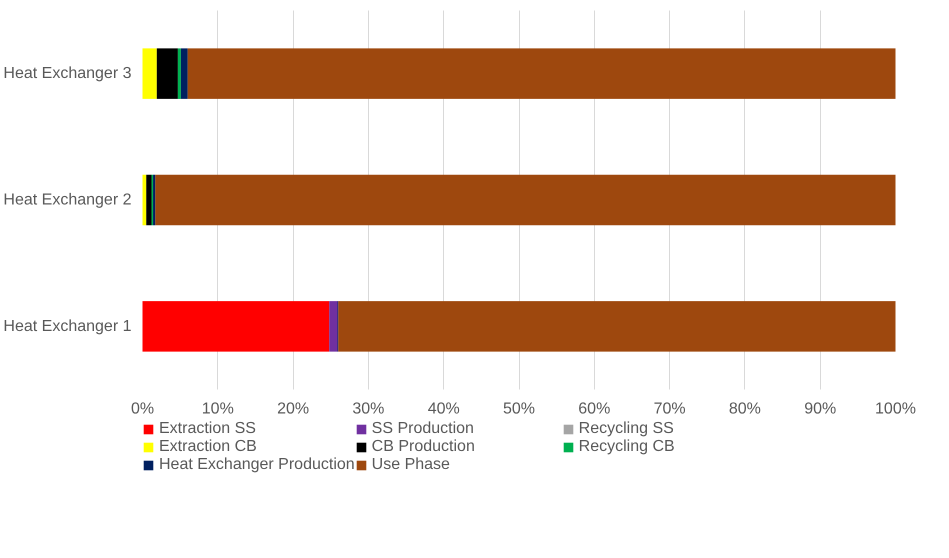  What do you see at coordinates (423, 429) in the screenshot?
I see `legend-label: SS Production` at bounding box center [423, 429].